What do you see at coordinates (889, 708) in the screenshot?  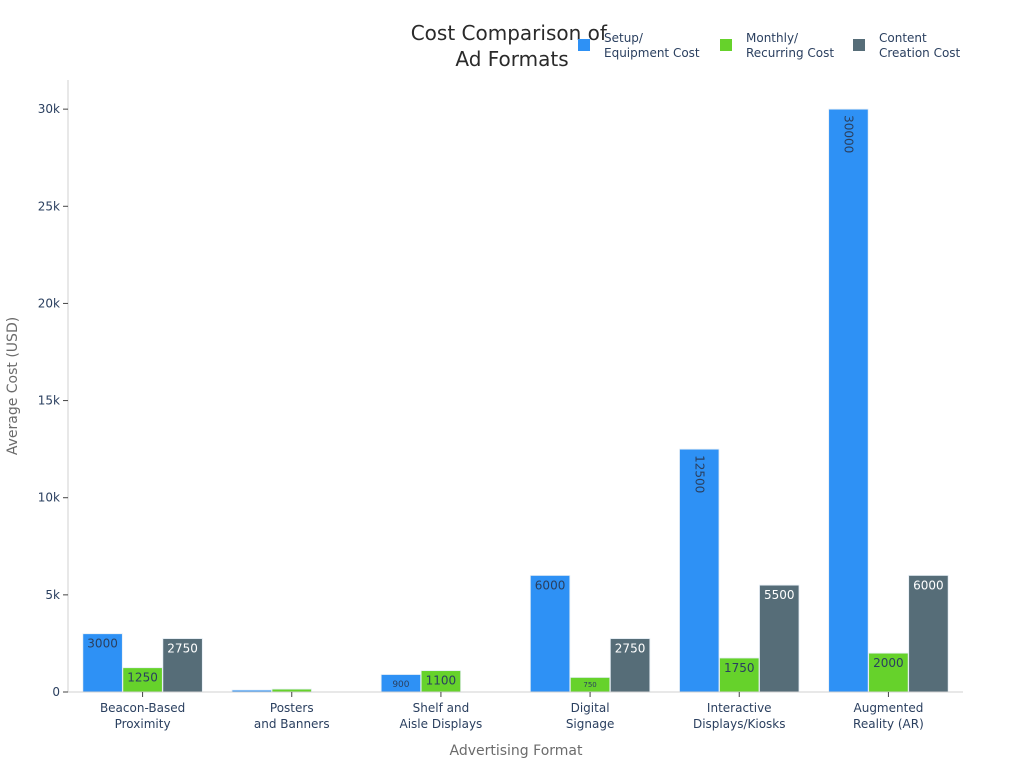 I see `x-tick-label-line: Augmented` at bounding box center [889, 708].